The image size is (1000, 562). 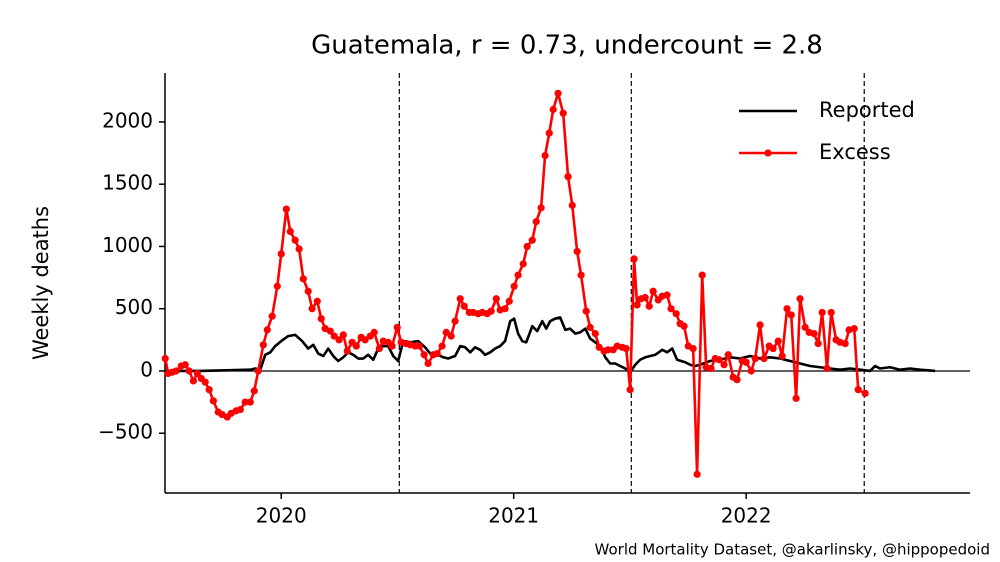 I want to click on y-tick-label: 2000, so click(x=127, y=120).